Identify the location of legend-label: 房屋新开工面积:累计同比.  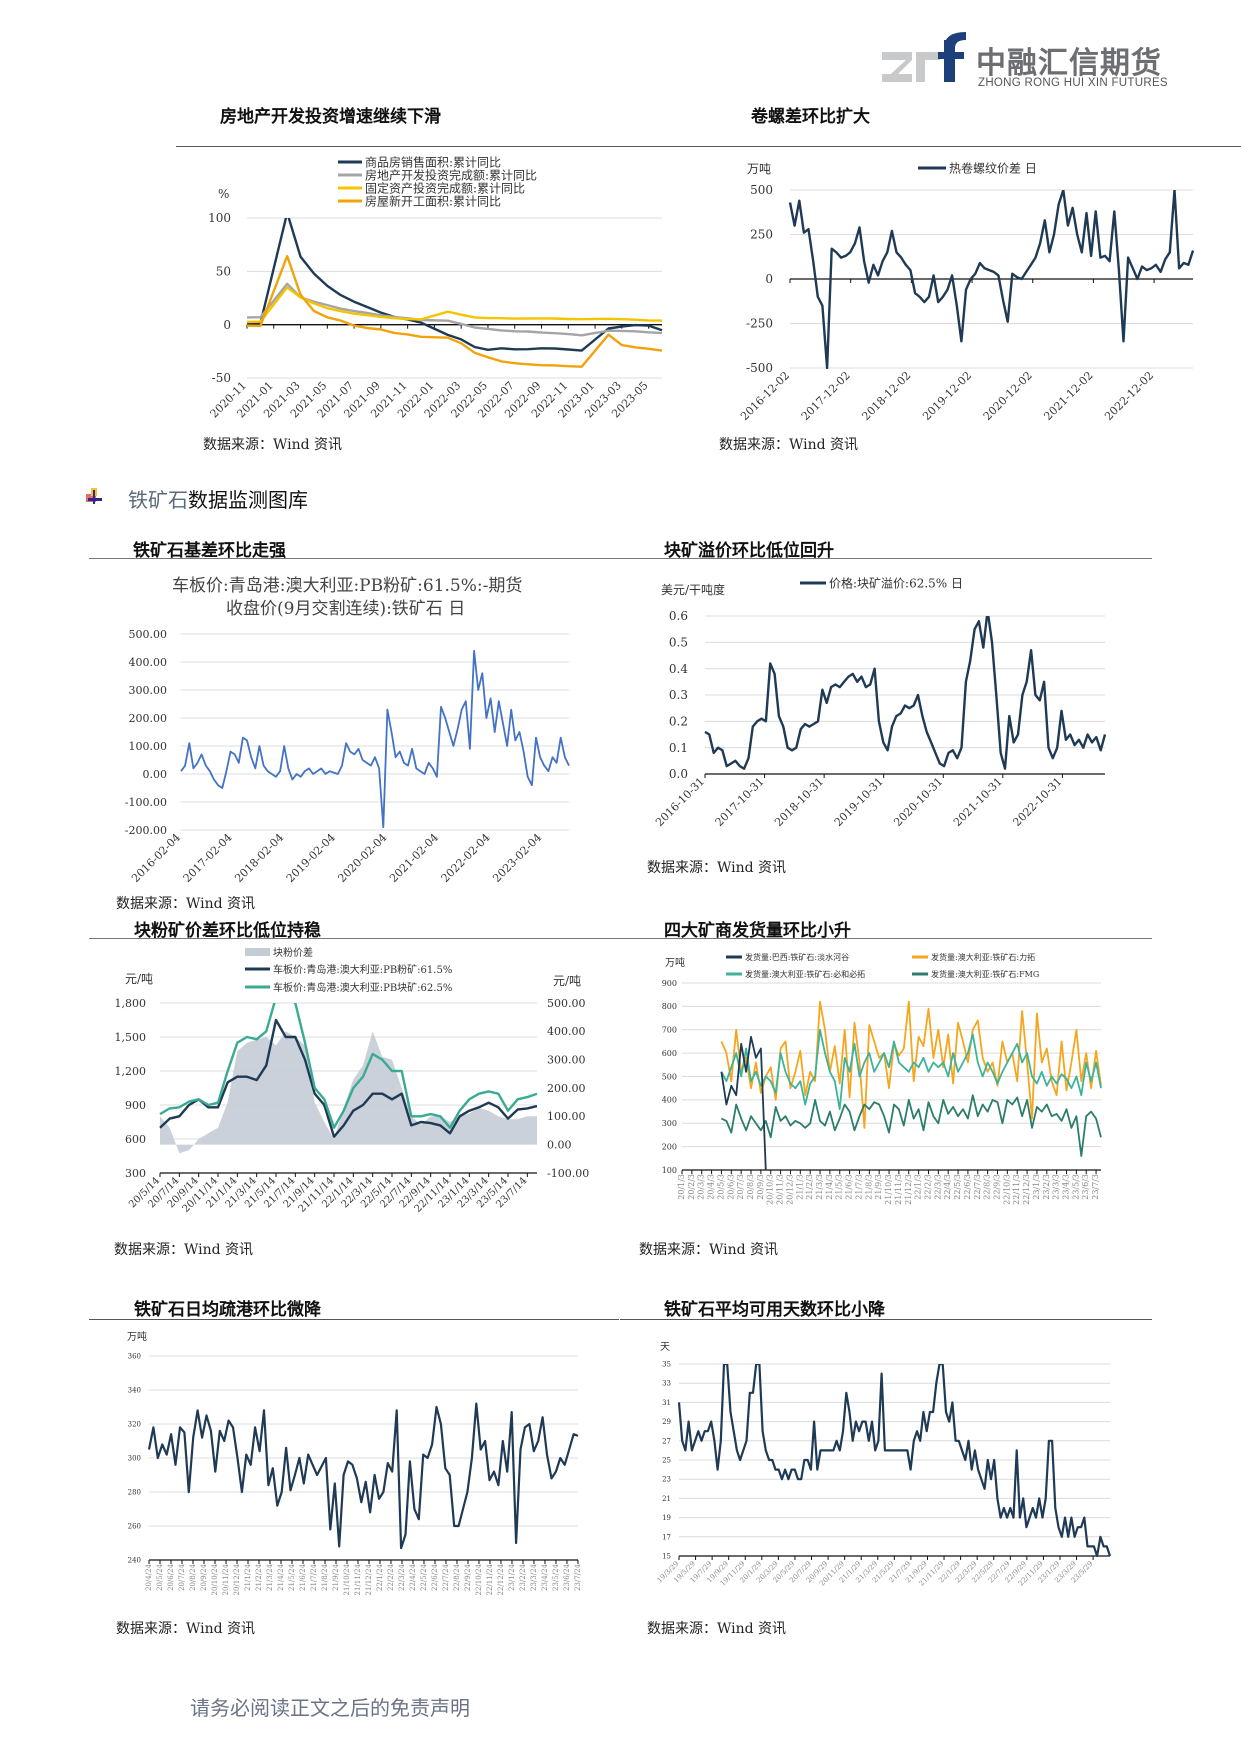
(433, 201).